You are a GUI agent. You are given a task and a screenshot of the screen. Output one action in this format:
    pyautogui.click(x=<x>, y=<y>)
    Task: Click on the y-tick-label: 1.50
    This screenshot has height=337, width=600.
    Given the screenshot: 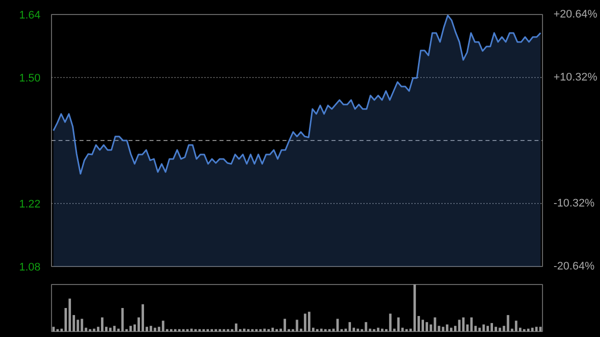 What is the action you would take?
    pyautogui.click(x=30, y=78)
    